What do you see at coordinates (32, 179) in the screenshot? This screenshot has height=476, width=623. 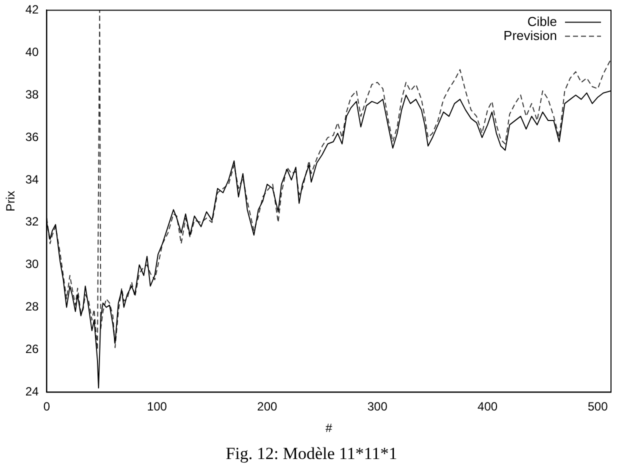 I see `y-tick-label: 34` at bounding box center [32, 179].